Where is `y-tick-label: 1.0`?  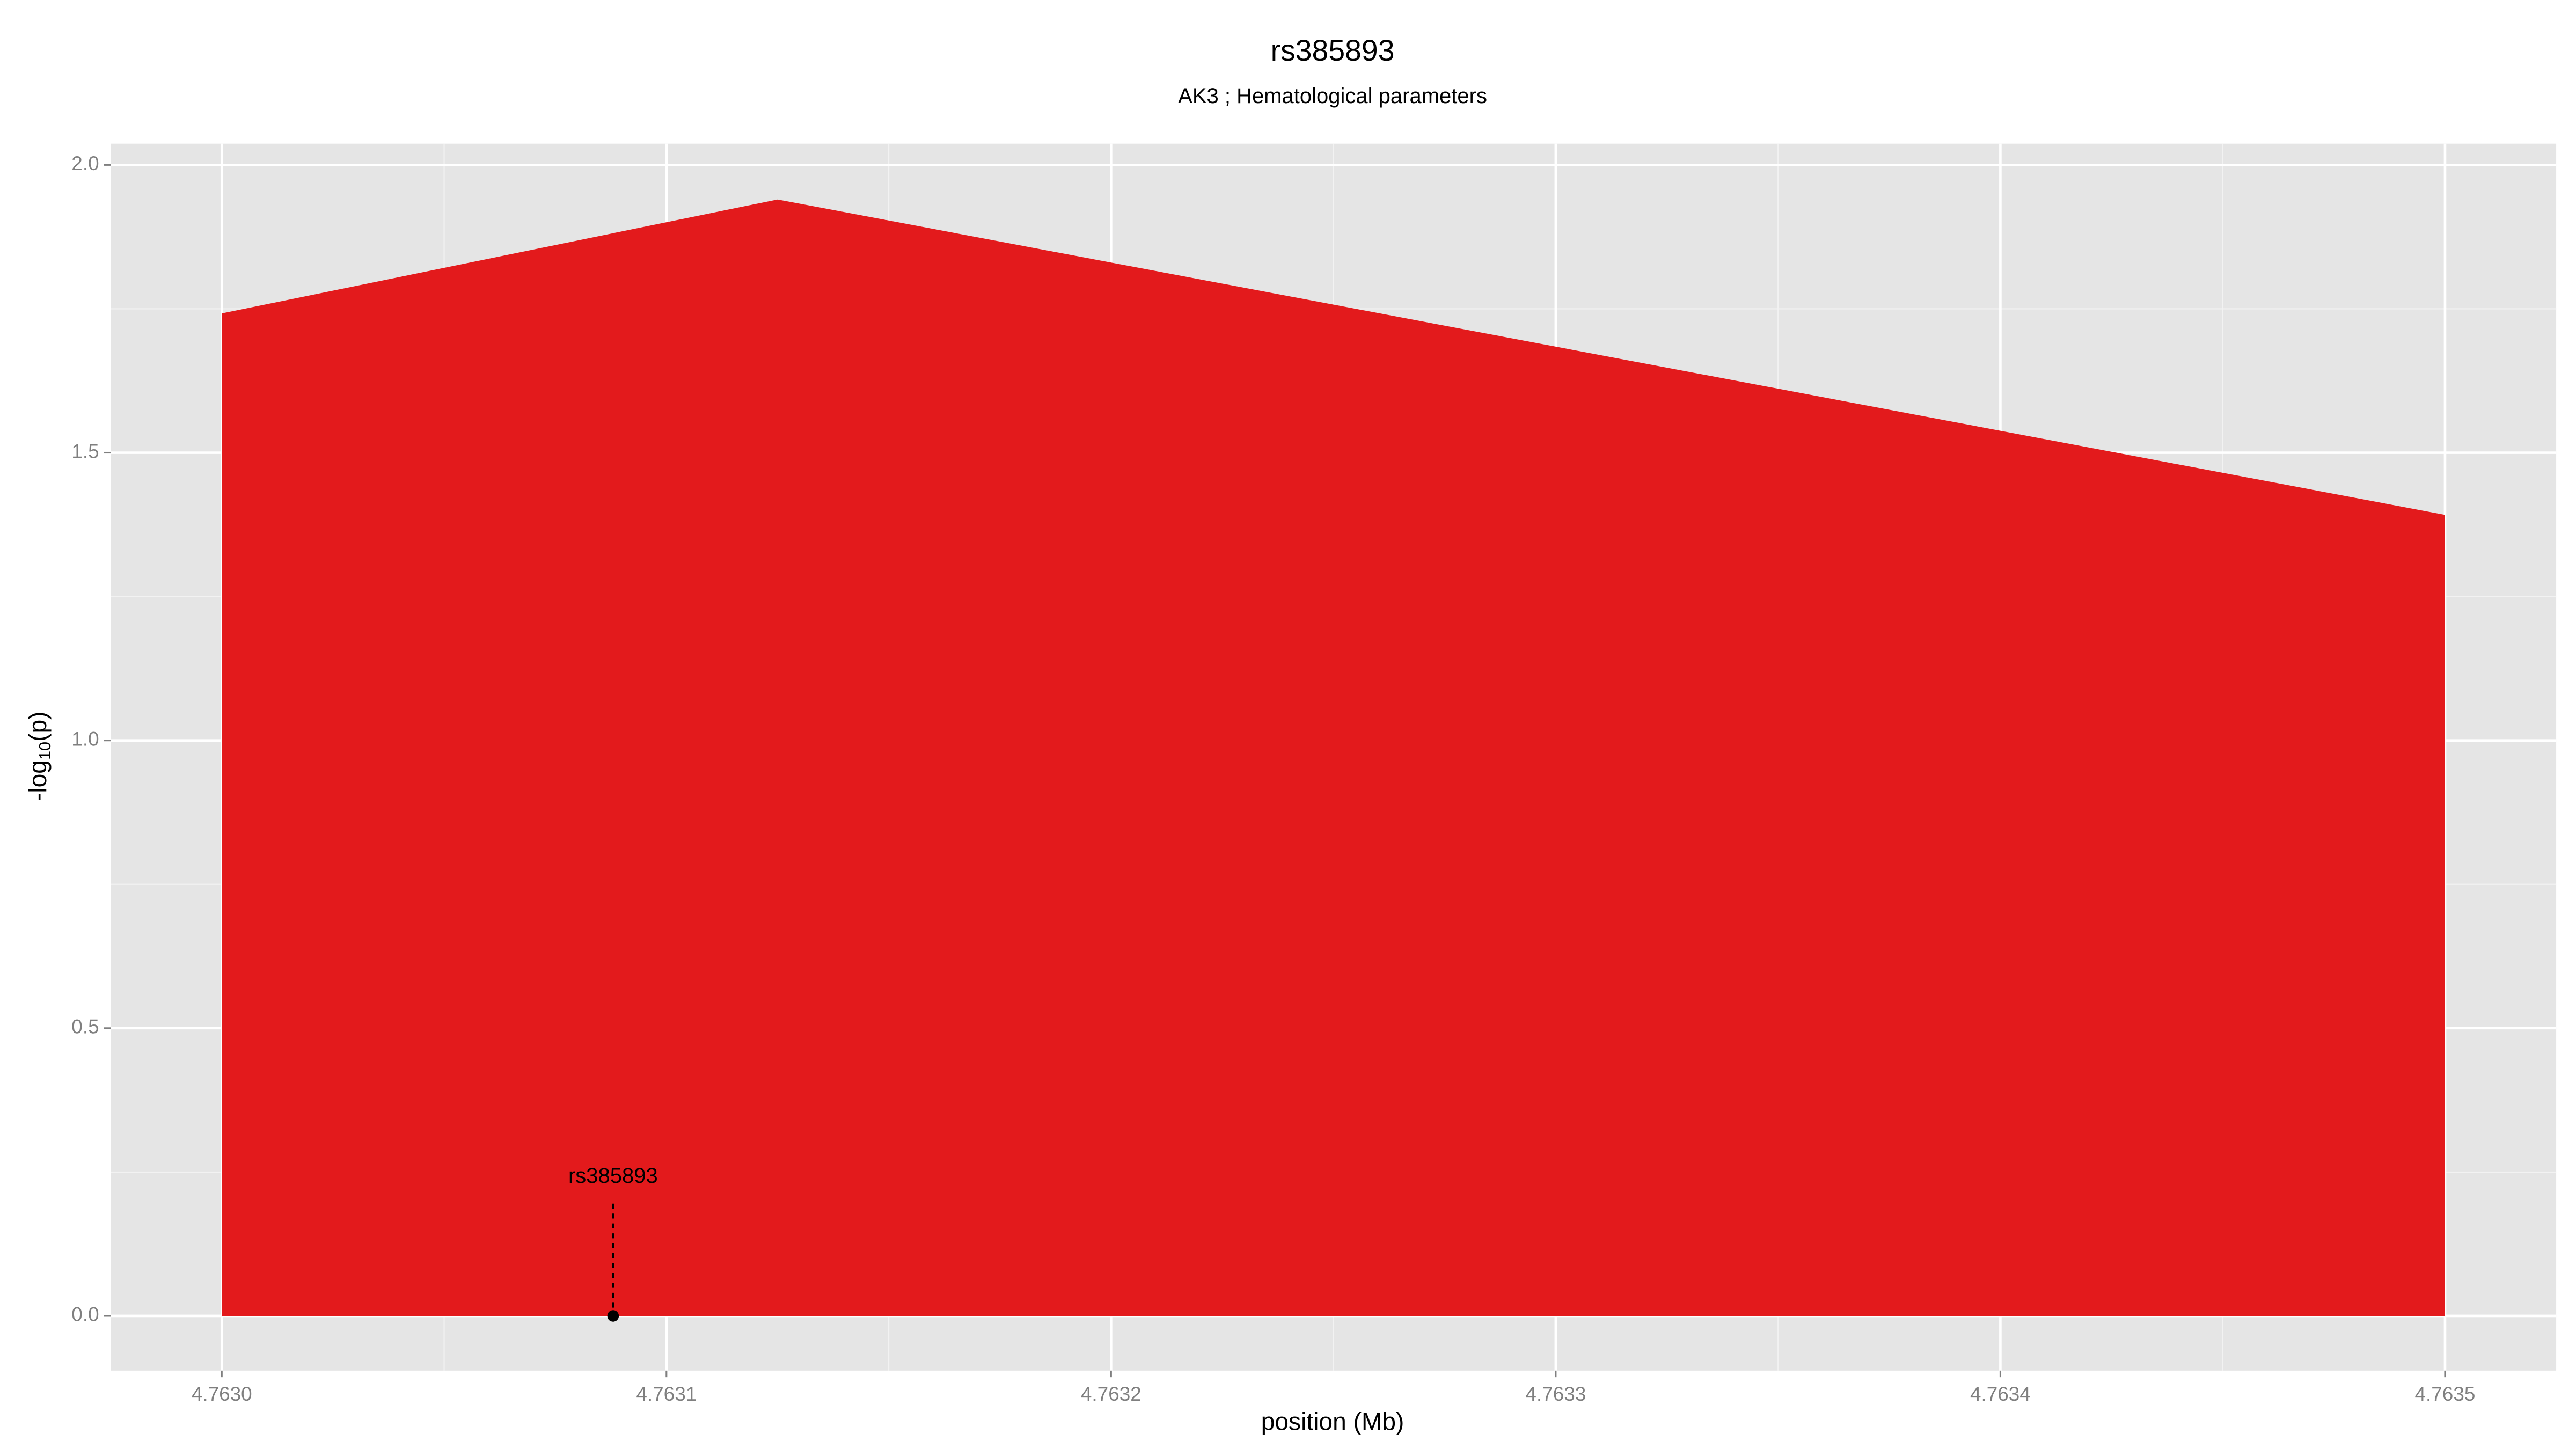 y-tick-label: 1.0 is located at coordinates (85, 739).